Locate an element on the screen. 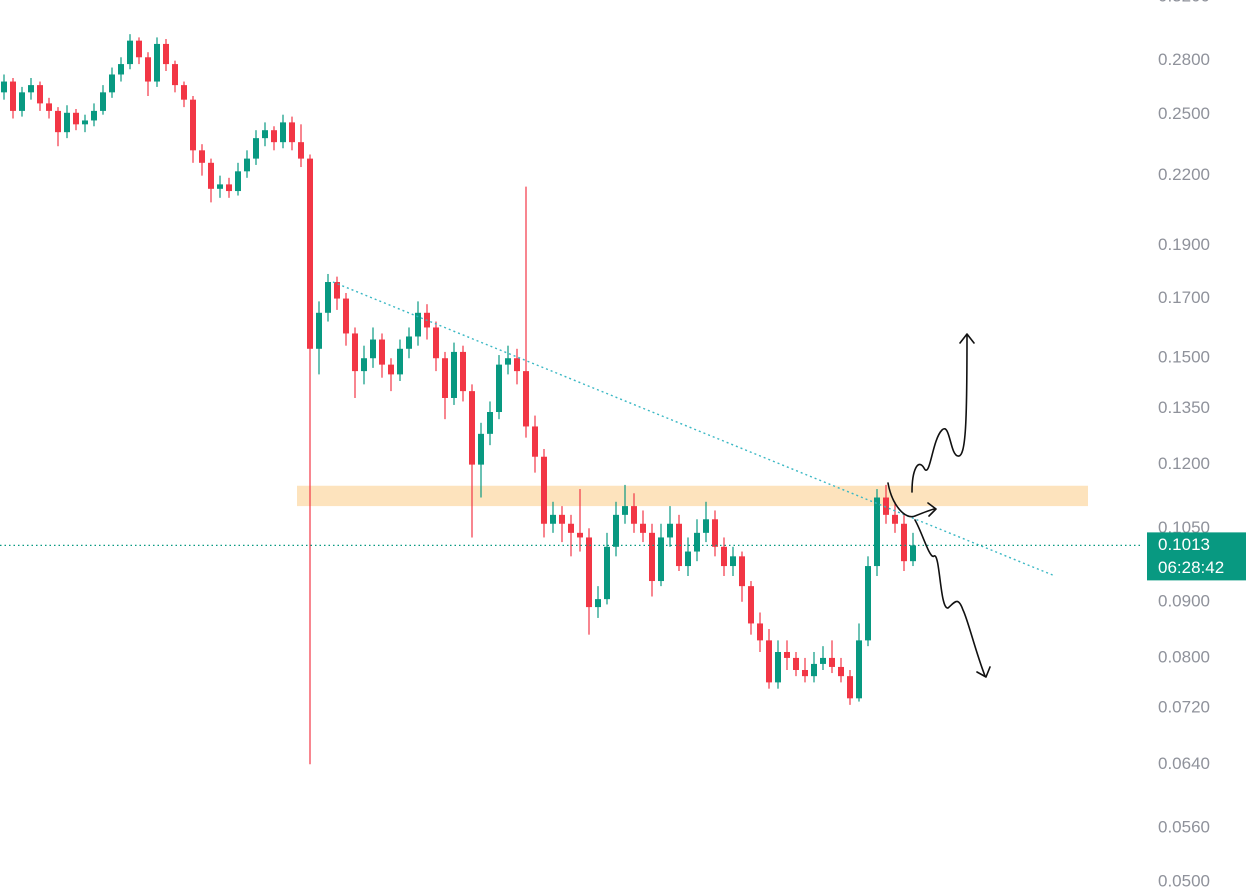 The height and width of the screenshot is (889, 1246). y-tick-label: 0.3200 is located at coordinates (1184, 2).